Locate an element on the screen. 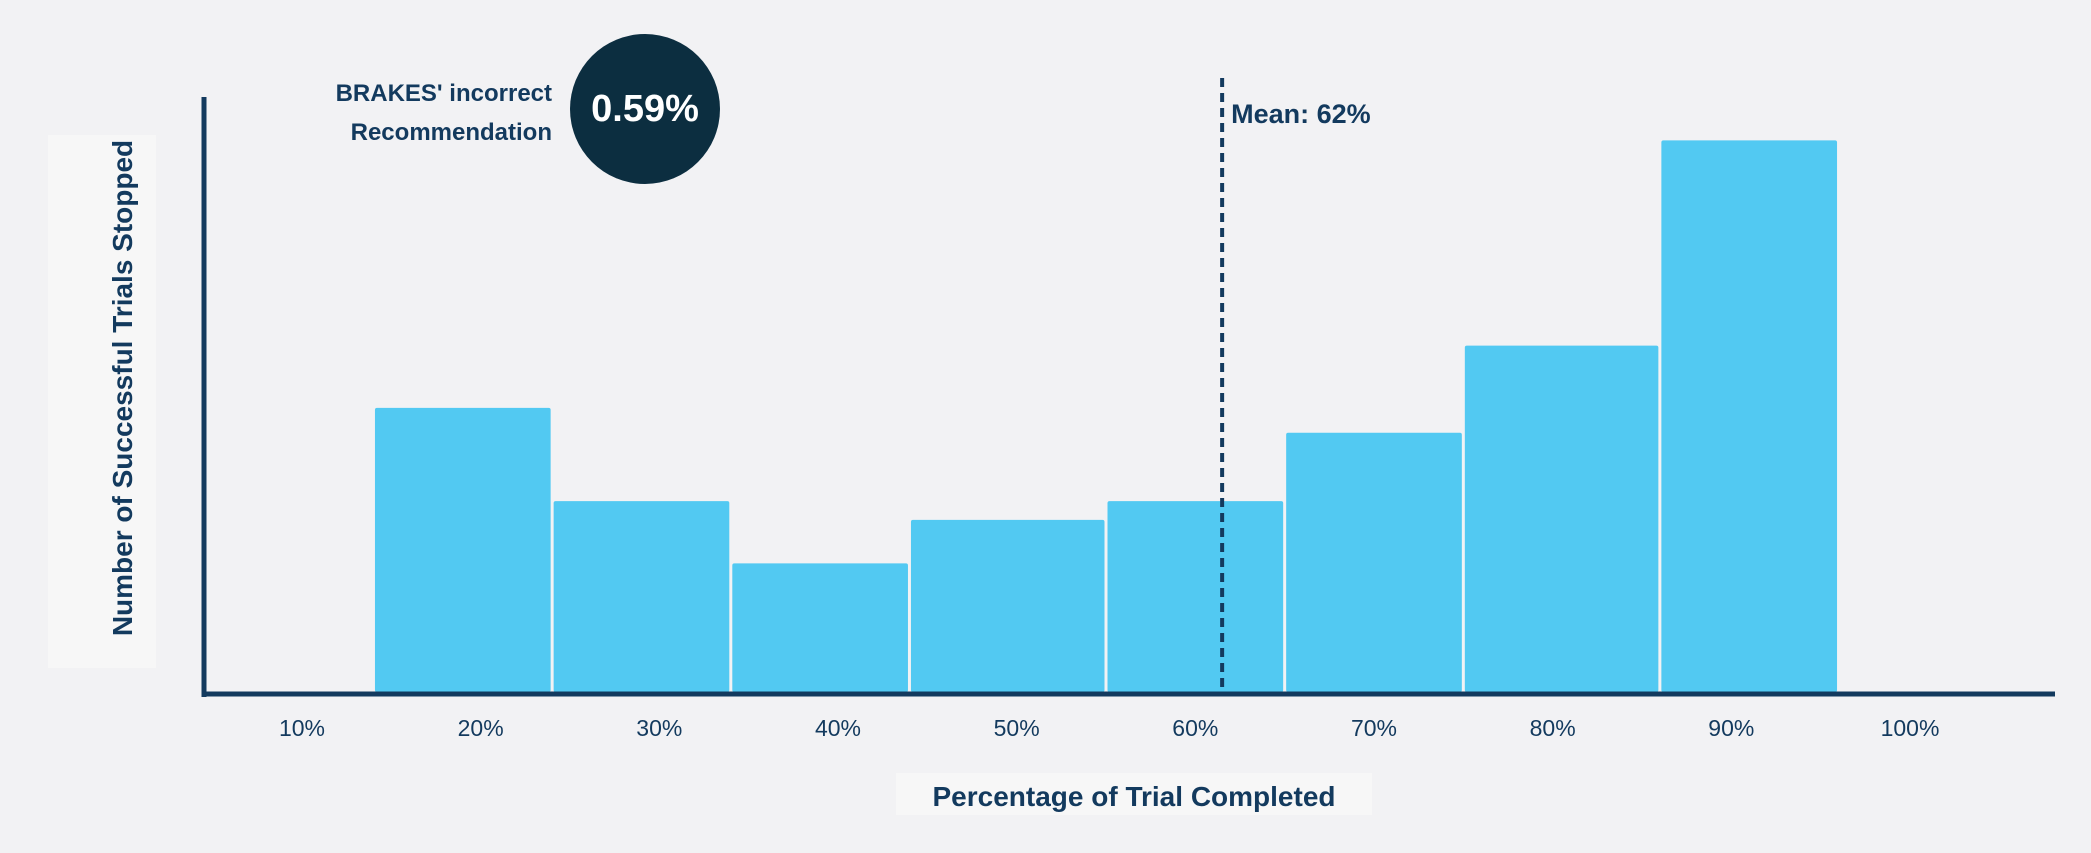 The image size is (2091, 853). annotation-label: BRAKES' incorrect Recommendation is located at coordinates (407, 113).